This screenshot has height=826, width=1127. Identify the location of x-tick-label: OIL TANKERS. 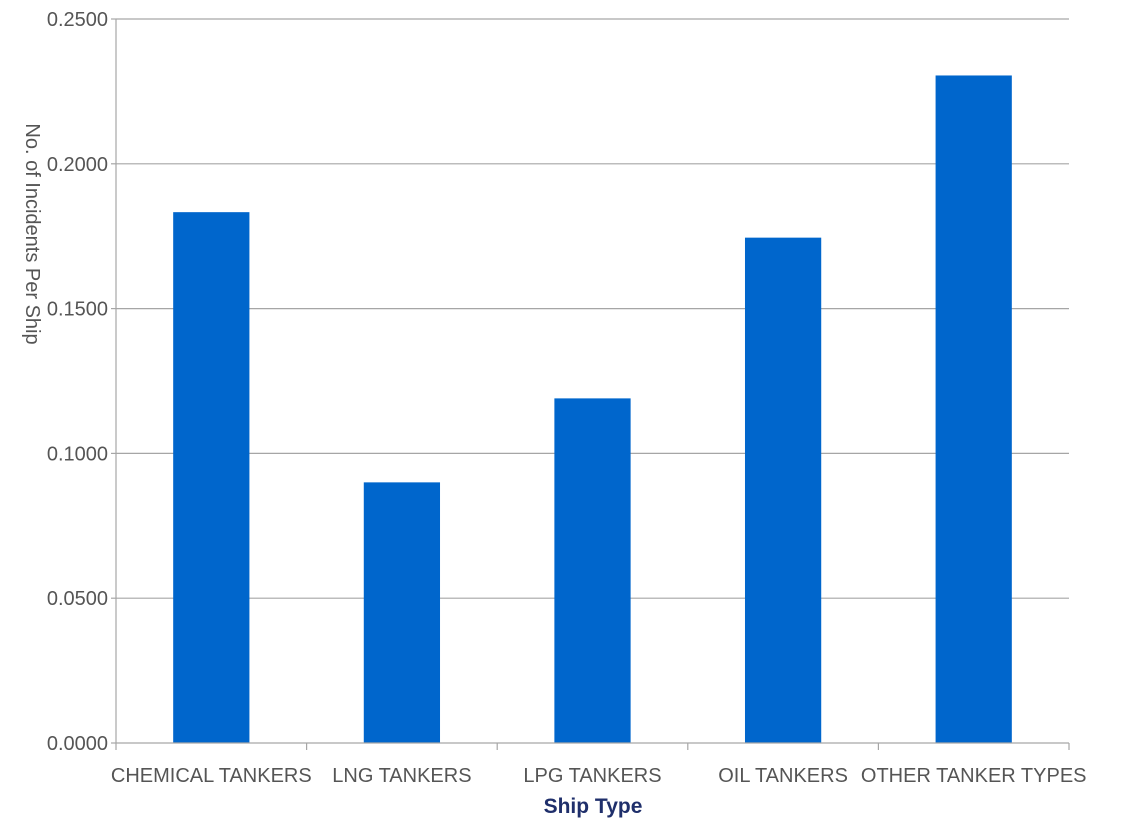
(783, 776).